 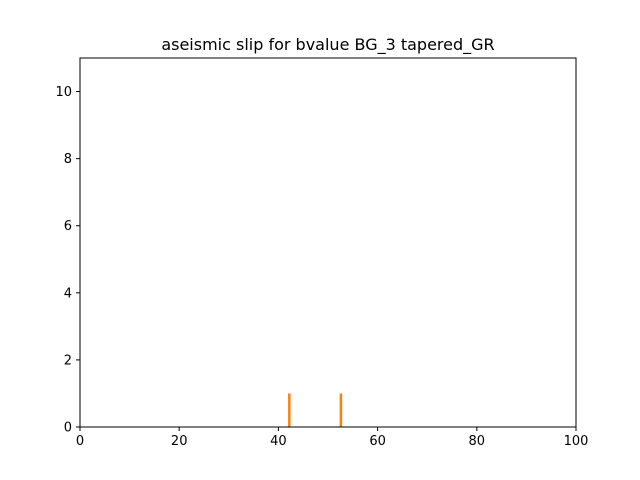 What do you see at coordinates (67, 260) in the screenshot?
I see `y-axis: 0 2 4 6 8 10` at bounding box center [67, 260].